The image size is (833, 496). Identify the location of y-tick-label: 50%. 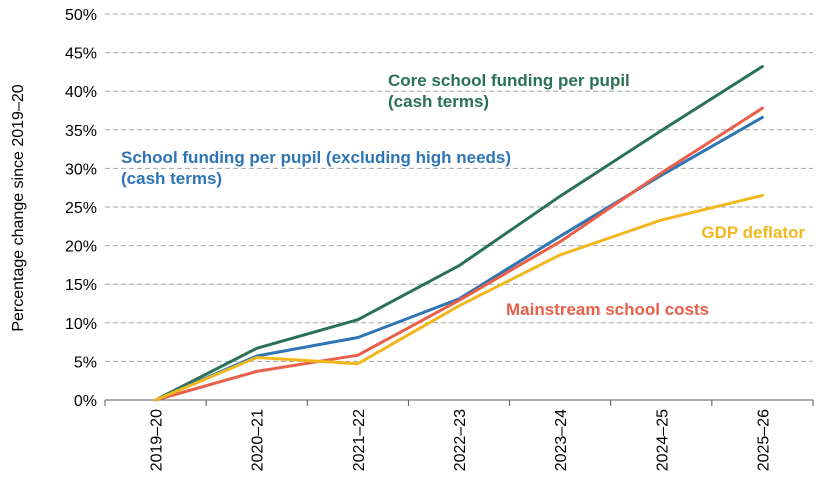
(81, 15).